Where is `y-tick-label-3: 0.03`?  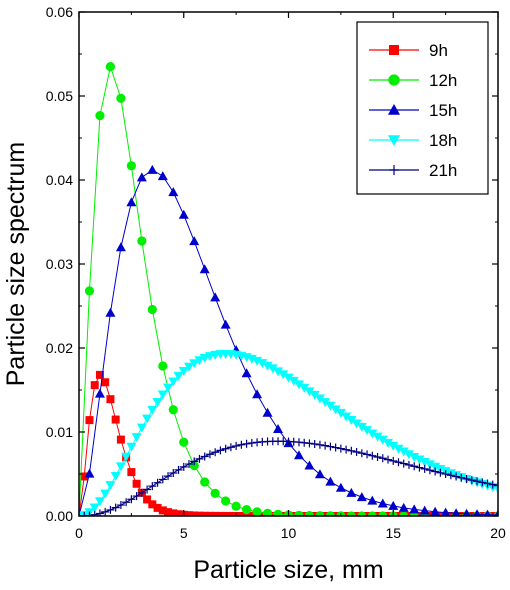
y-tick-label-3: 0.03 is located at coordinates (59, 264).